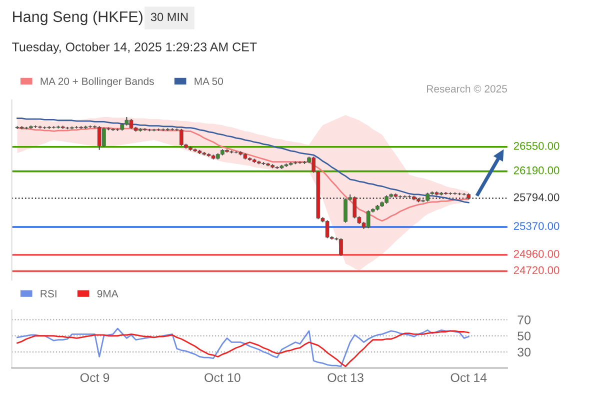  Describe the element at coordinates (537, 197) in the screenshot. I see `ref-line-label: 25794.00` at that location.